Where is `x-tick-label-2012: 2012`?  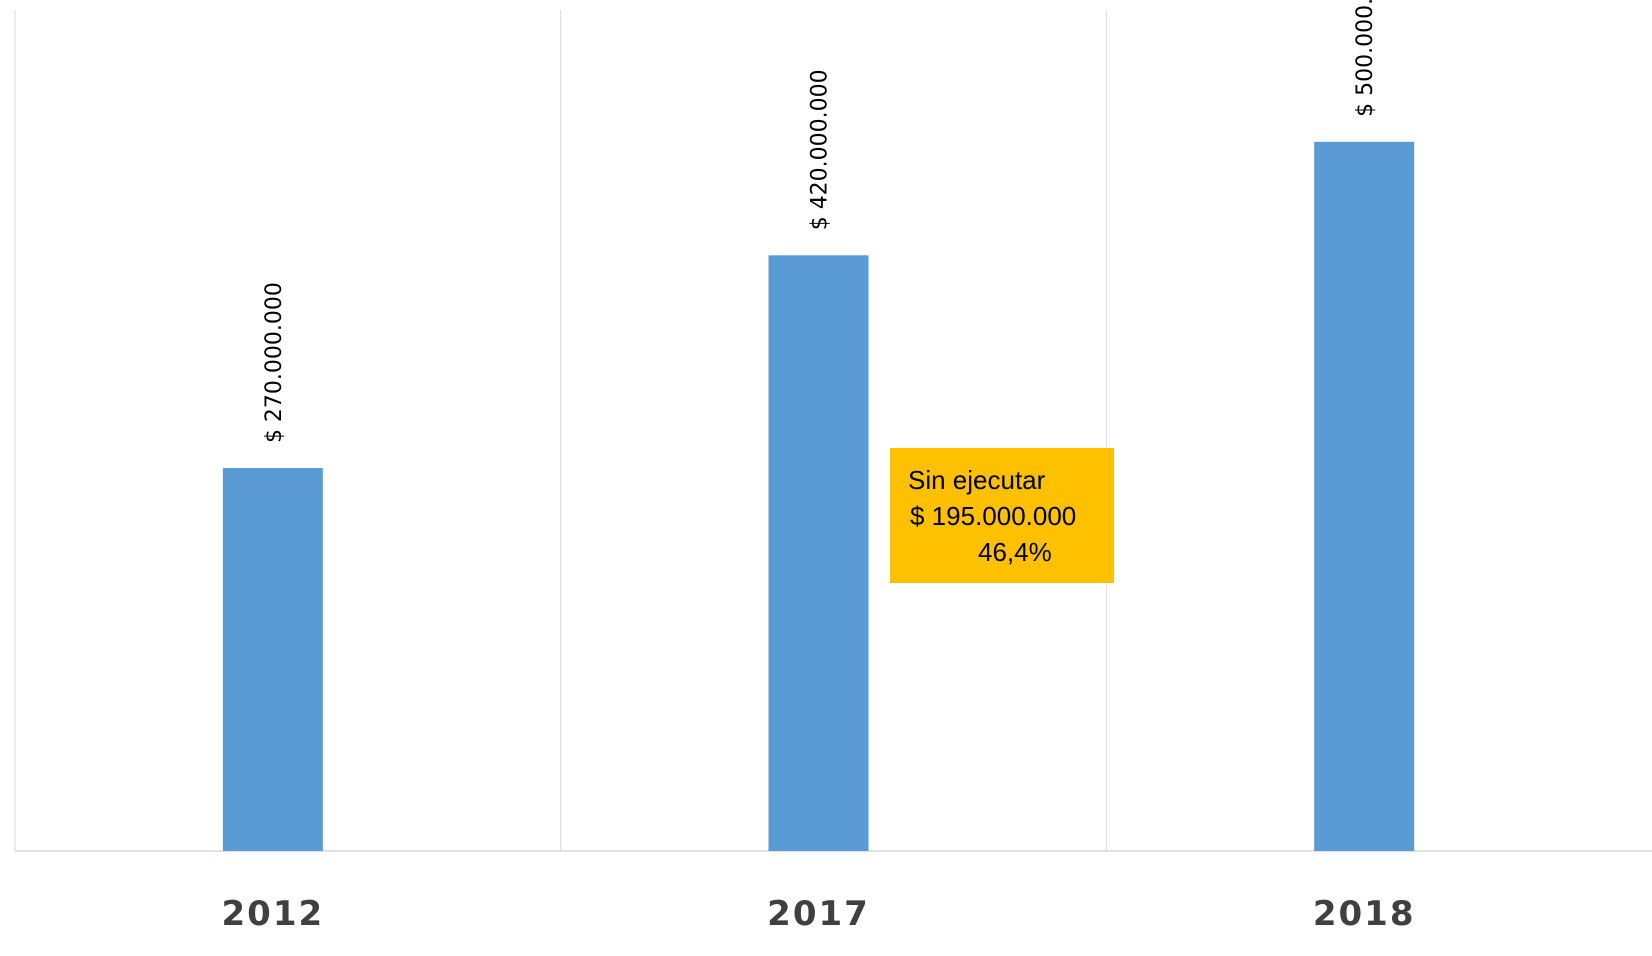 x-tick-label-2012: 2012 is located at coordinates (273, 914).